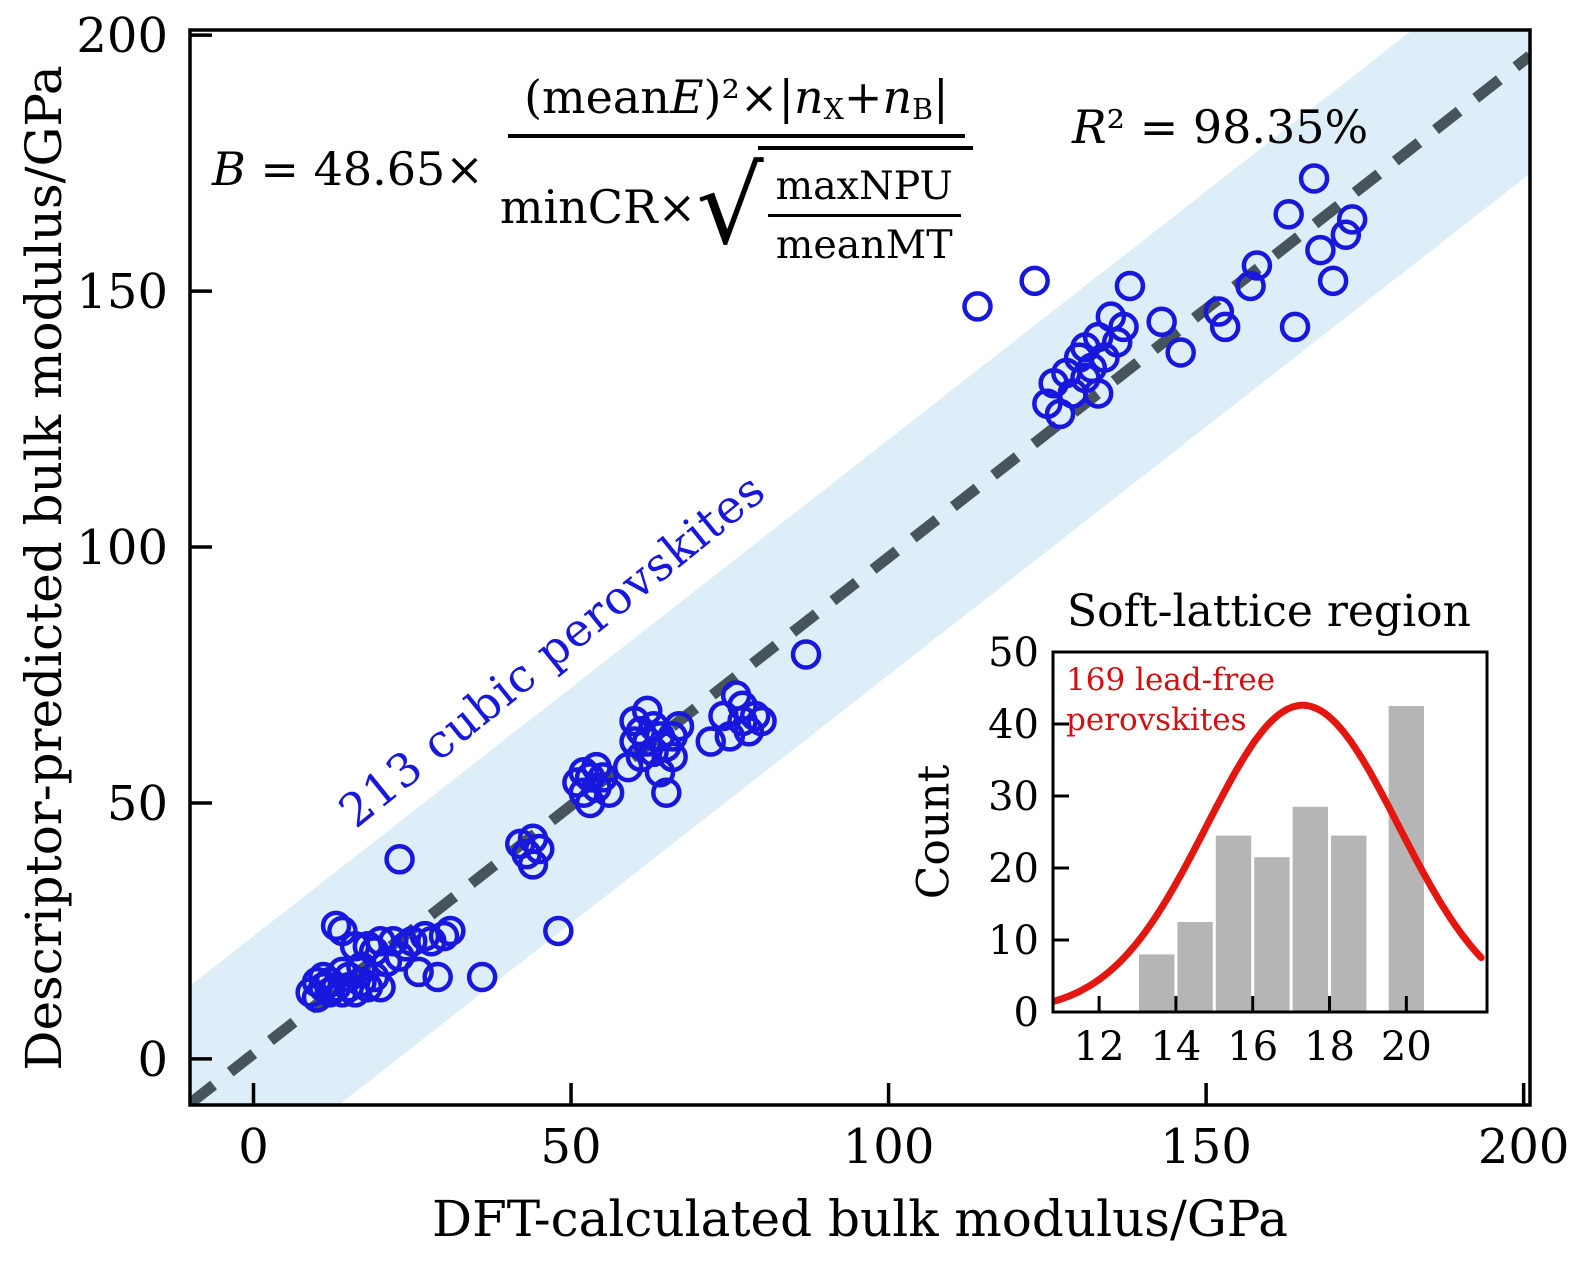  Describe the element at coordinates (152, 1060) in the screenshot. I see `y-tick-label: 0` at that location.